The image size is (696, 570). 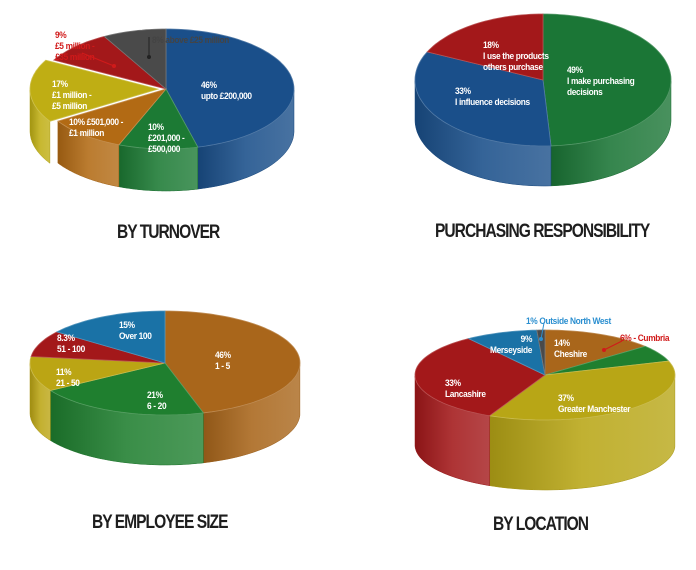 What do you see at coordinates (168, 232) in the screenshot?
I see `turnover-title: BY TURNOVER` at bounding box center [168, 232].